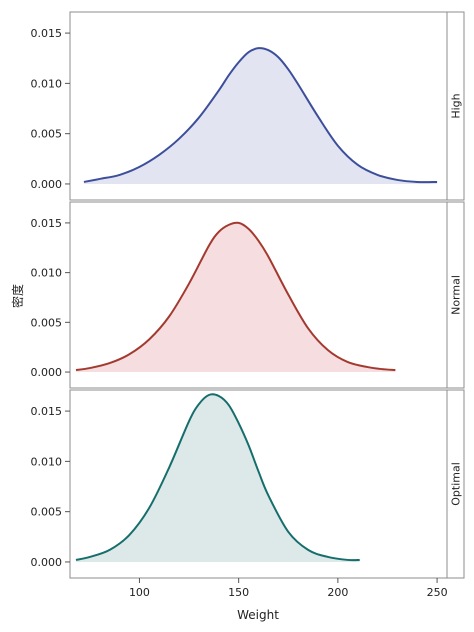  What do you see at coordinates (47, 223) in the screenshot?
I see `y-tick-label-normal: 0.015` at bounding box center [47, 223].